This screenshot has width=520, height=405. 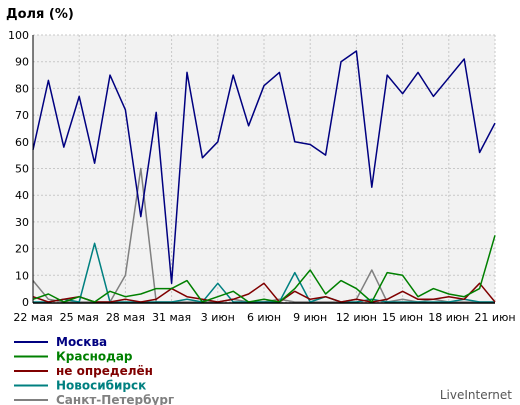 What do you see at coordinates (81, 342) in the screenshot?
I see `legend-label: Москва` at bounding box center [81, 342].